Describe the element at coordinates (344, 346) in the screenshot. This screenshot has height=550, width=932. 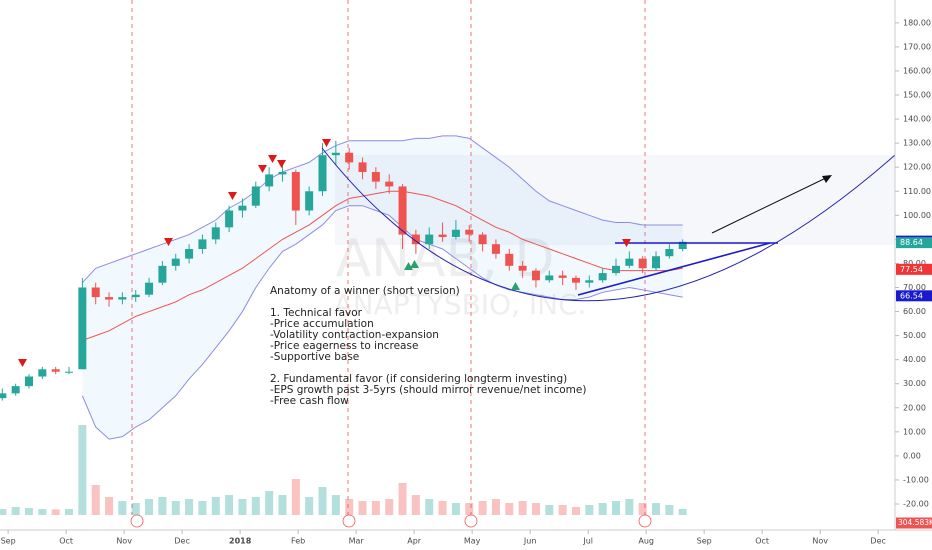
I see `annotation-line: -Price eagerness to increase` at that location.